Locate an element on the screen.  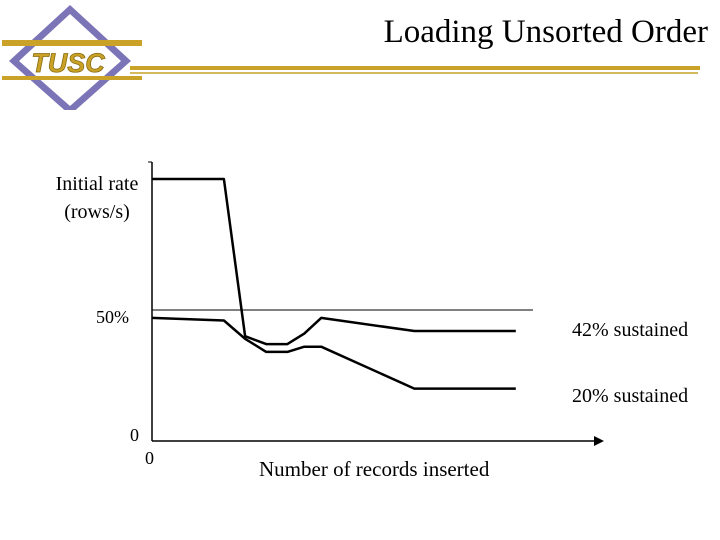
logo-diamond-inner is located at coordinates (70, 60).